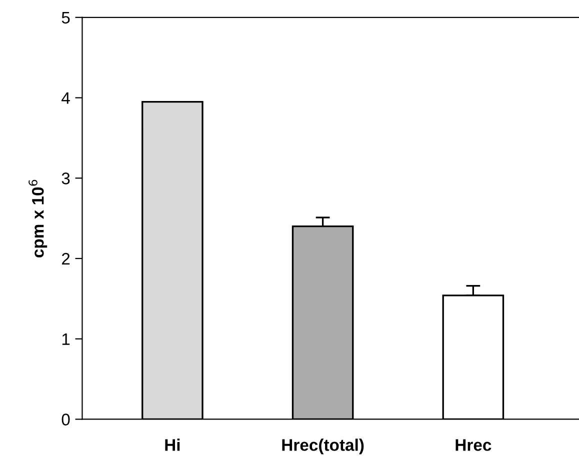 This screenshot has height=470, width=579. Describe the element at coordinates (66, 98) in the screenshot. I see `y-tick-label: 4` at that location.